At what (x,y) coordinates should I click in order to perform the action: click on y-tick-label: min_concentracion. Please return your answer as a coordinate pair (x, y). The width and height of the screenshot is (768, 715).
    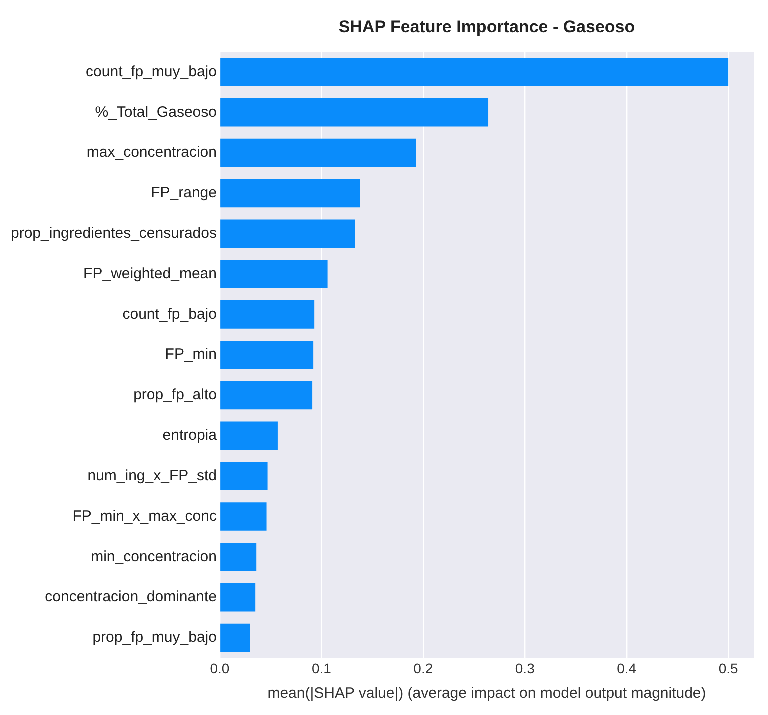
    Looking at the image, I should click on (154, 557).